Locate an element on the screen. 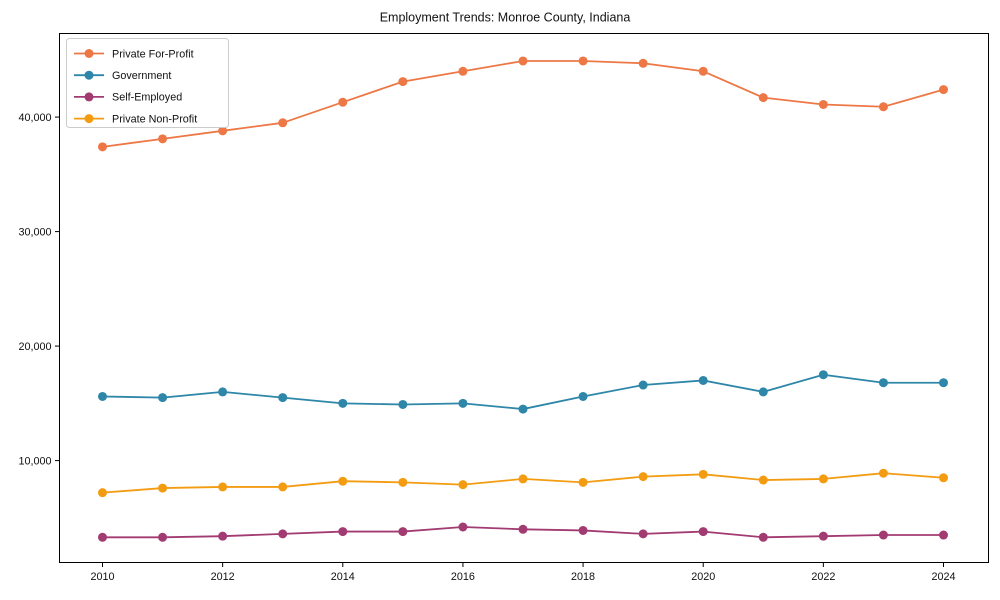 Image resolution: width=1000 pixels, height=600 pixels. legend-label: Self-Employed is located at coordinates (147, 98).